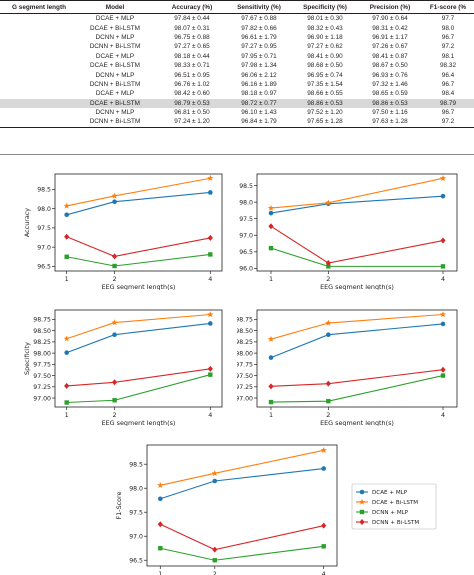  Describe the element at coordinates (448, 19) in the screenshot. I see `table-cell: 97.7` at that location.